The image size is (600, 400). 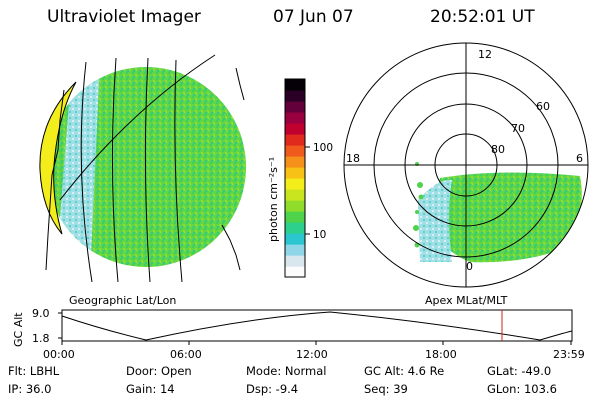 What do you see at coordinates (386, 389) in the screenshot?
I see `seq-status: Seq: 39` at bounding box center [386, 389].